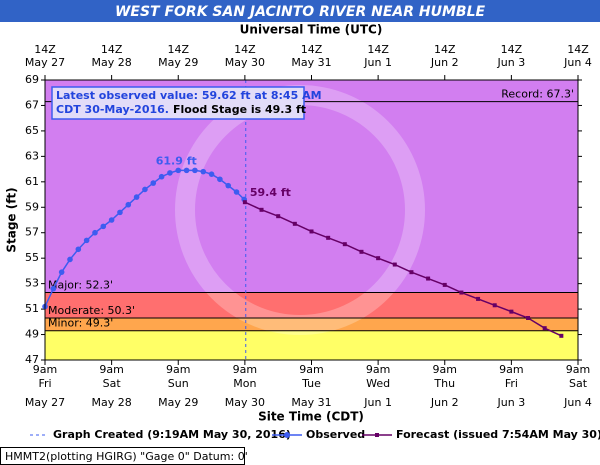 The image size is (600, 465). I want to click on threshold-label: Moderate: 50.3', so click(91, 310).